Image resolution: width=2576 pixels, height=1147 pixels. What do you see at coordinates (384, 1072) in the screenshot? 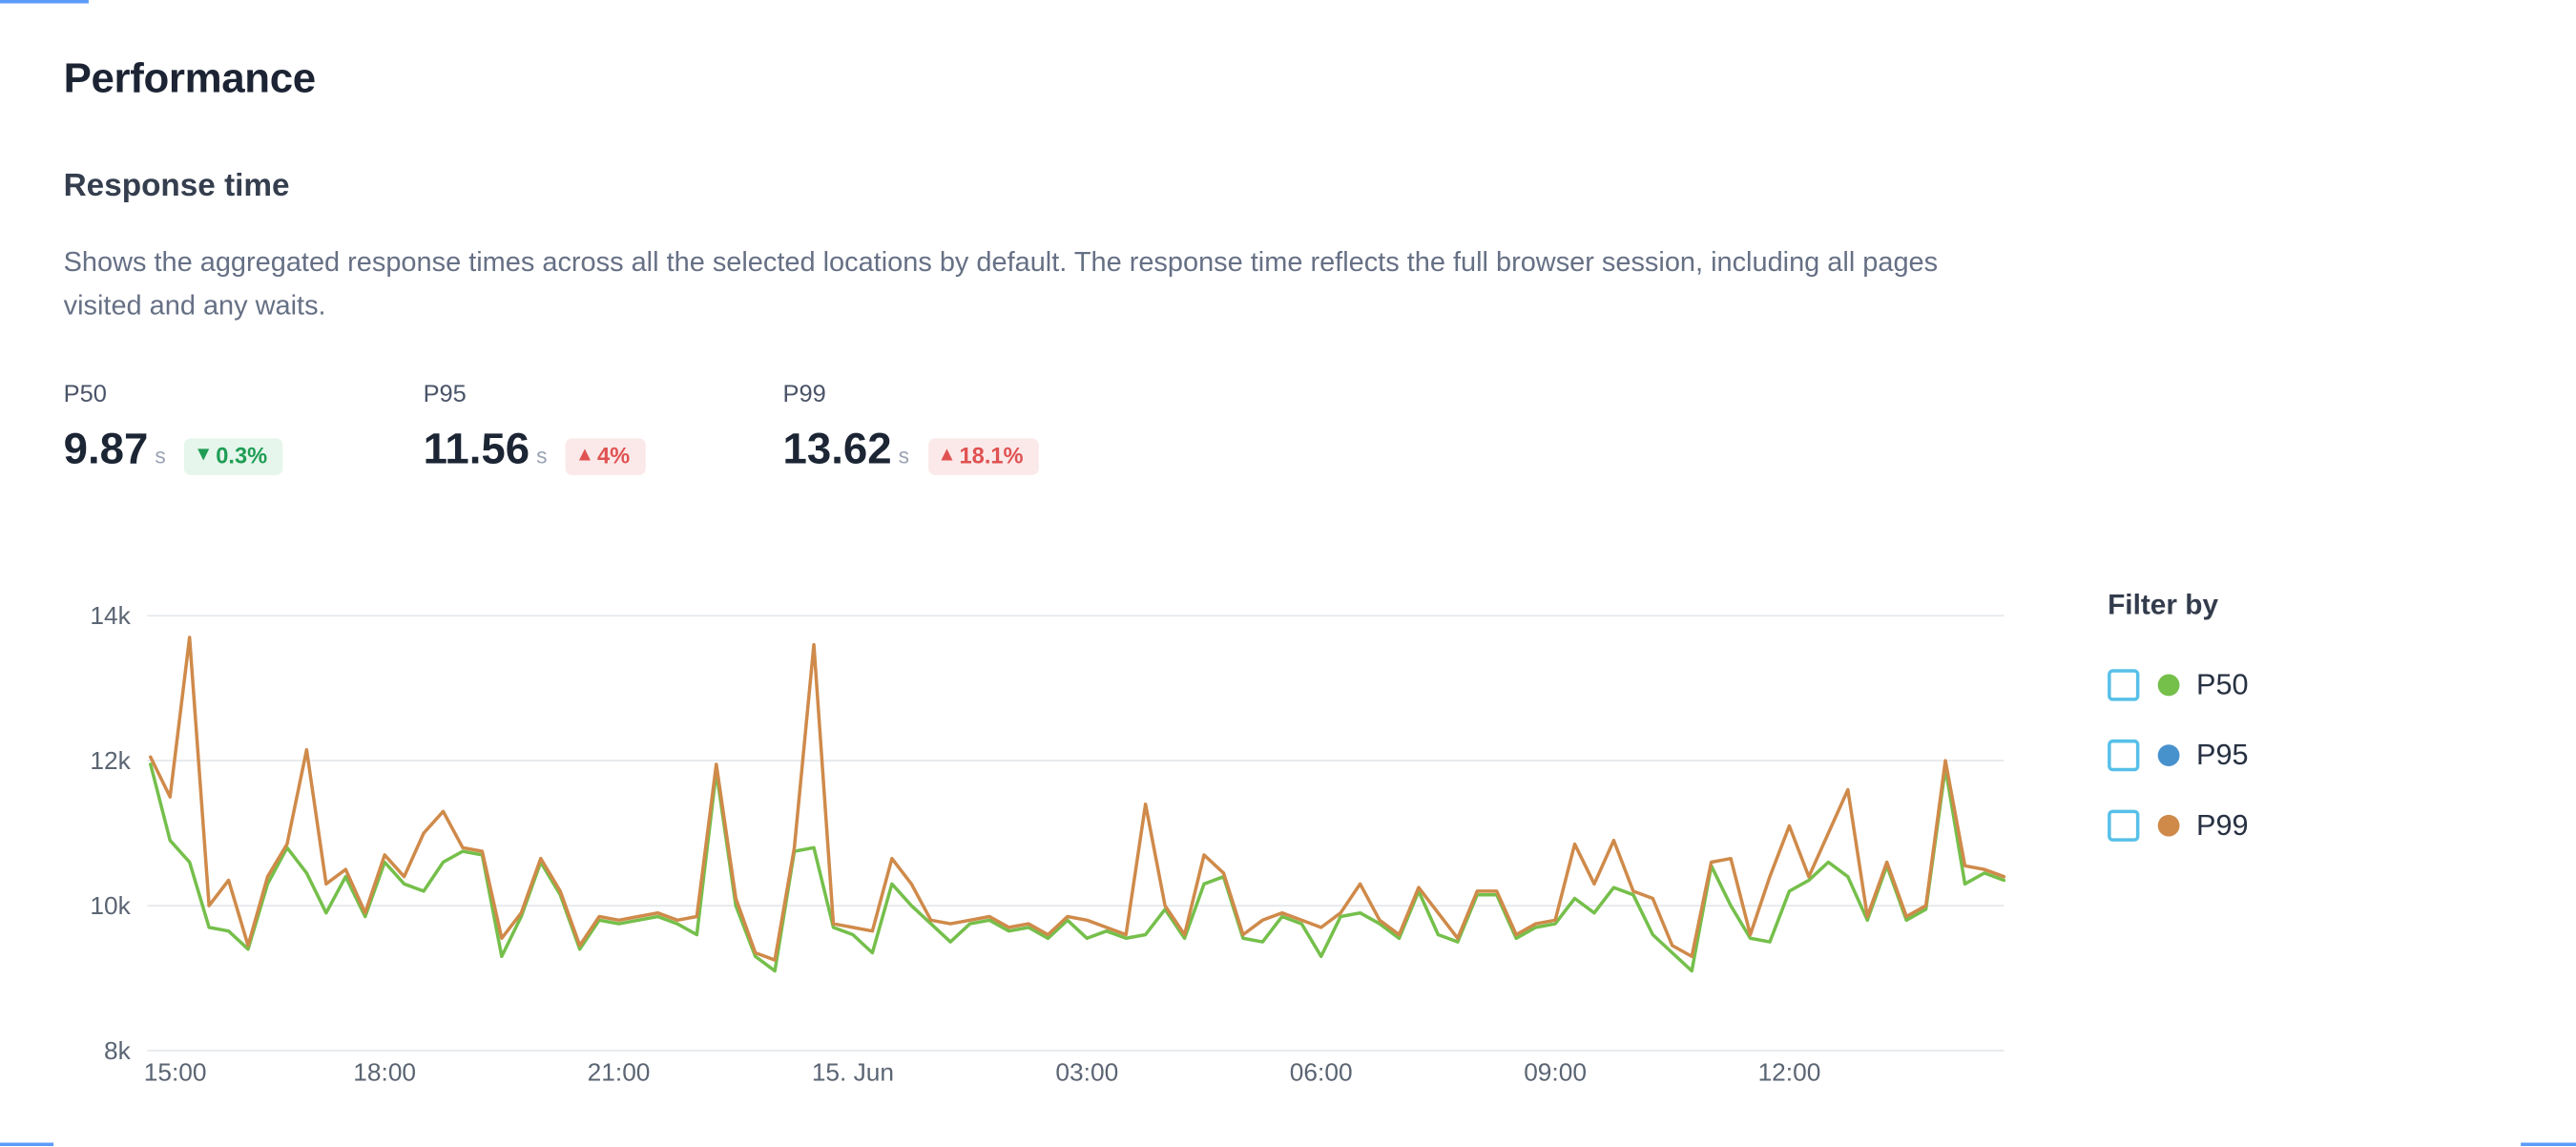
I see `svg-text: 18:00` at bounding box center [384, 1072].